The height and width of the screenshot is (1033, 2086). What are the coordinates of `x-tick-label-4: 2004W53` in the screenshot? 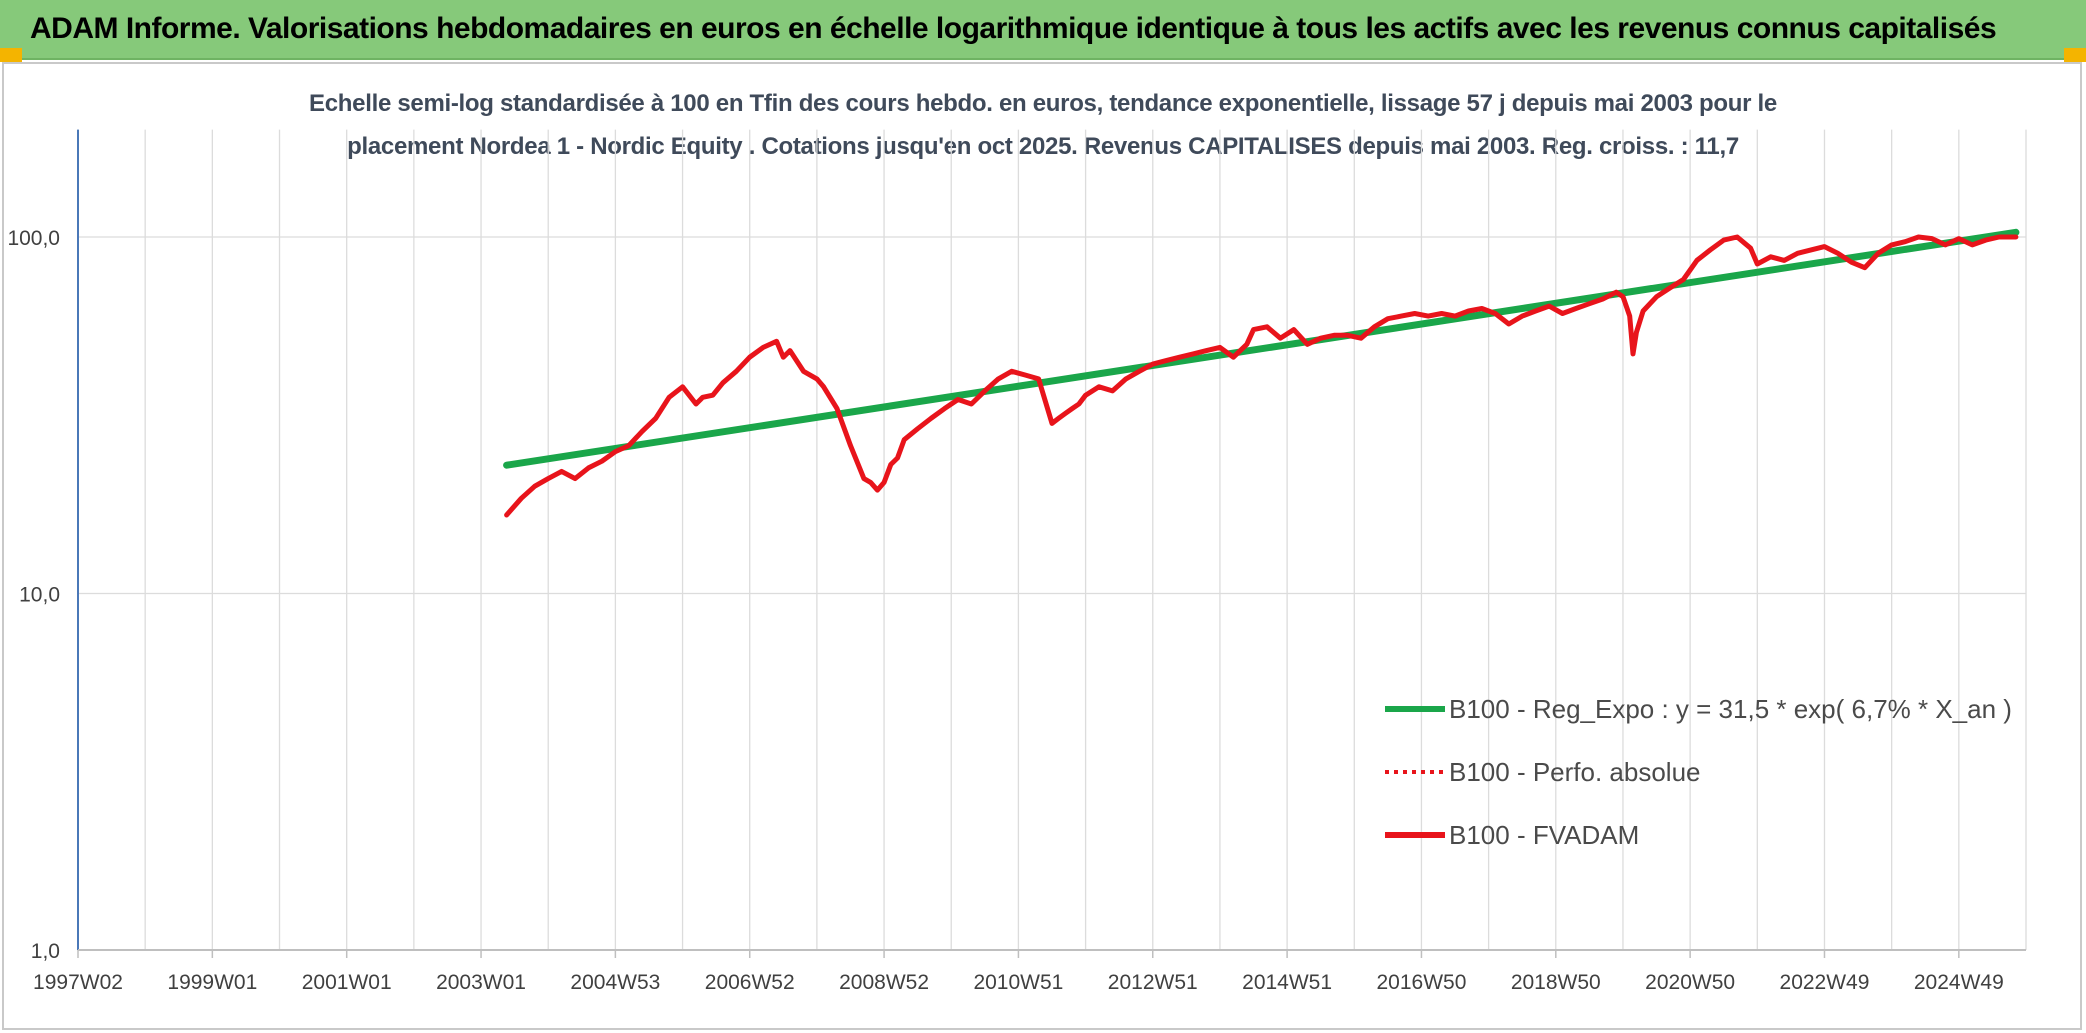 It's located at (615, 982).